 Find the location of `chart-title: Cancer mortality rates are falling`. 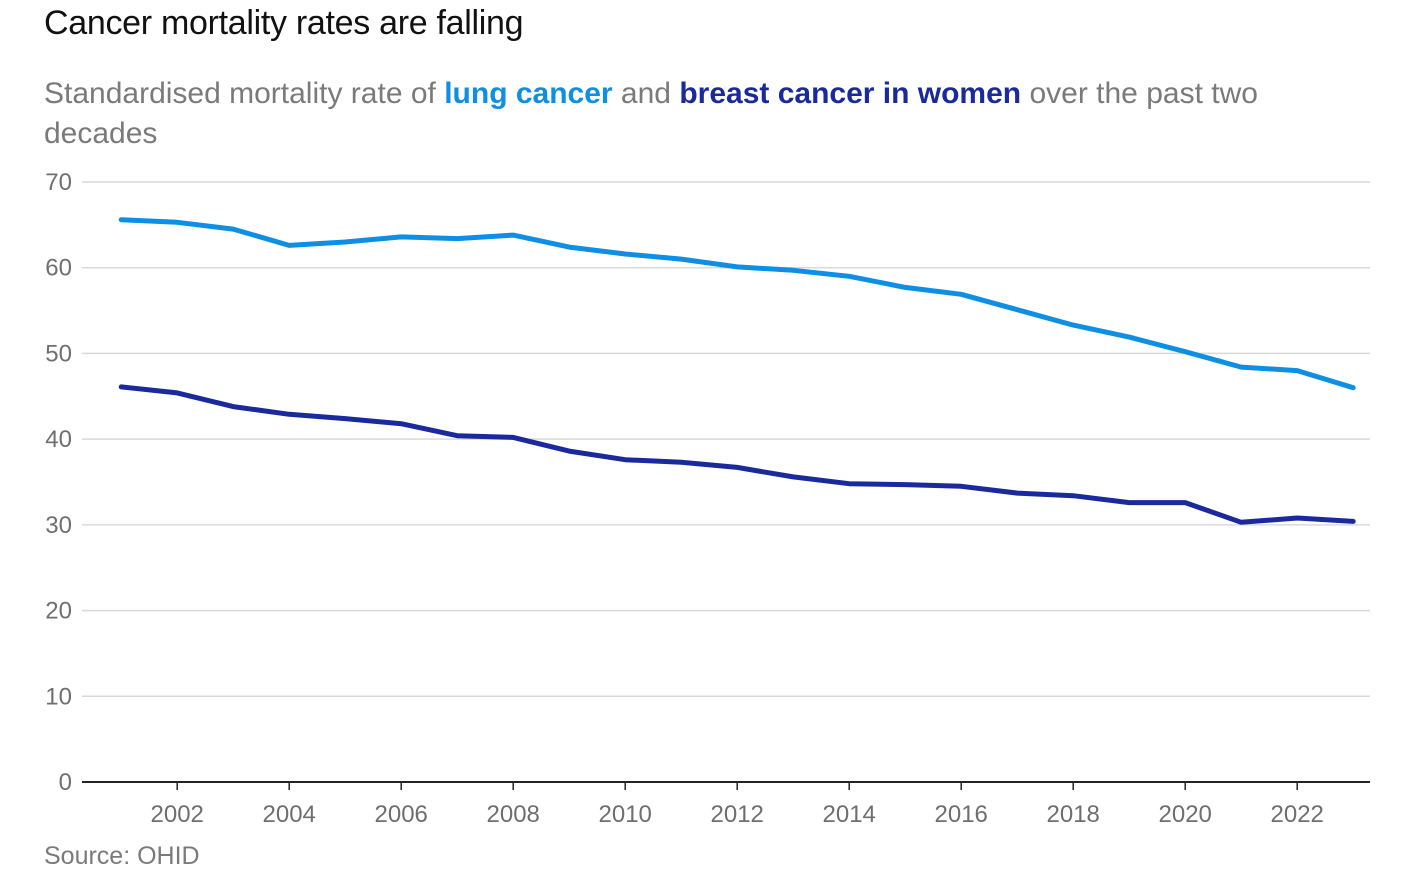

chart-title: Cancer mortality rates are falling is located at coordinates (284, 23).